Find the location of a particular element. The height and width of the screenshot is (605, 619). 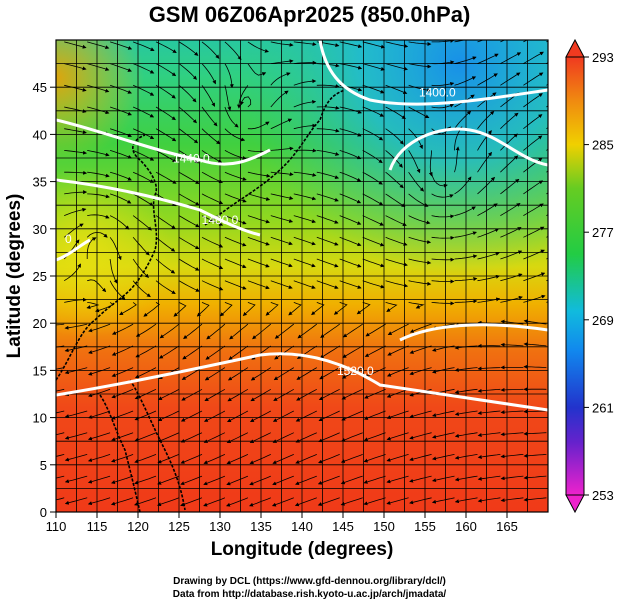

colorbar-tick-label: 293 is located at coordinates (603, 57).